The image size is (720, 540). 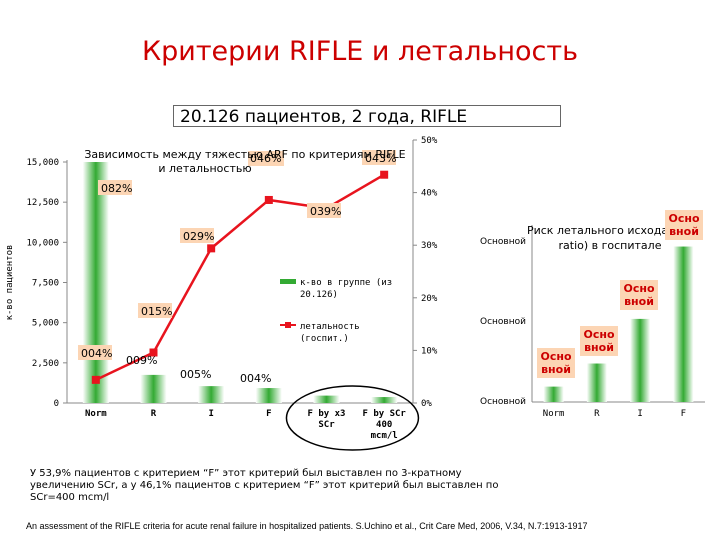 What do you see at coordinates (45, 324) in the screenshot?
I see `y-tick-label: 5,000` at bounding box center [45, 324].